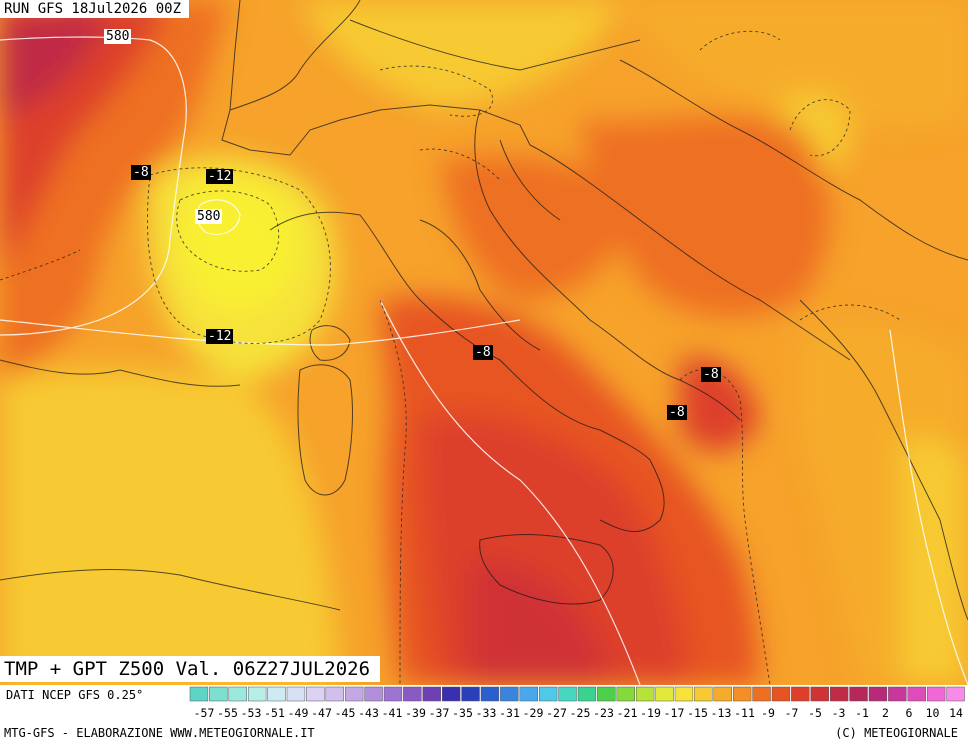 This screenshot has height=745, width=968. I want to click on legend-tick-label: -31, so click(509, 713).